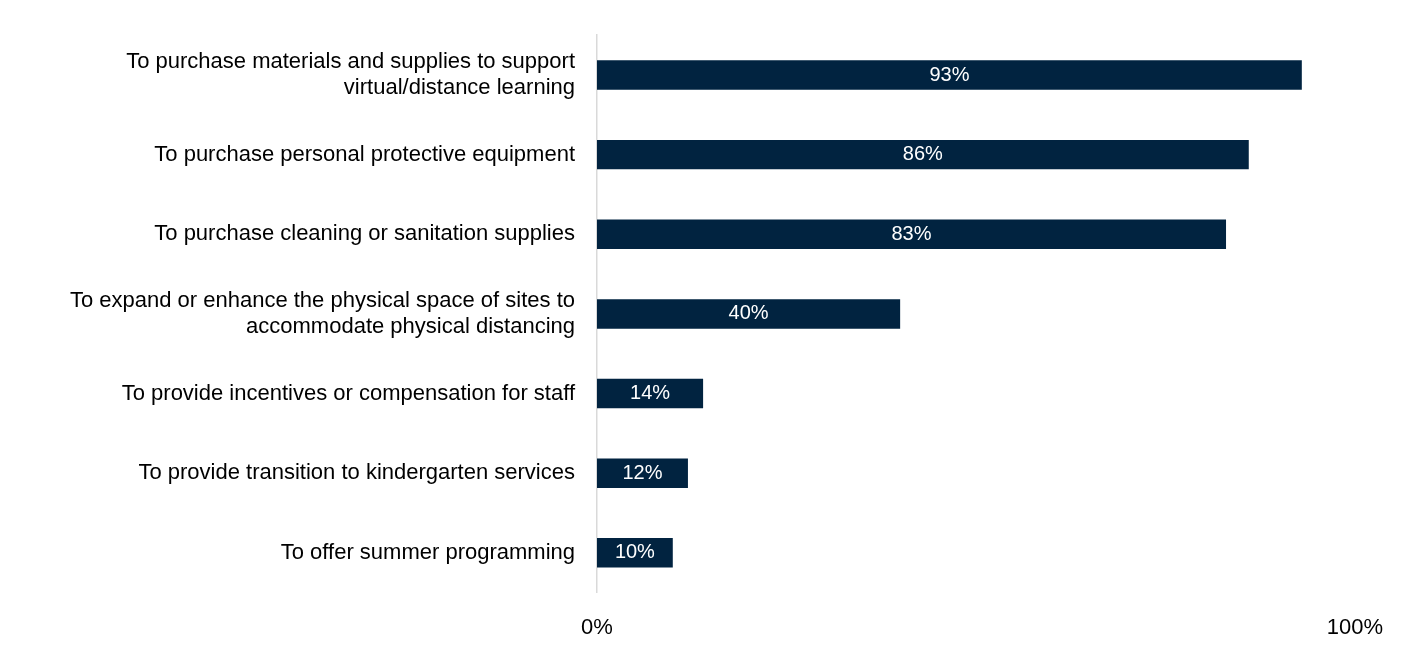 Image resolution: width=1405 pixels, height=667 pixels. What do you see at coordinates (364, 233) in the screenshot?
I see `y-tick-label: To purchase cleaning or sanitation supplies` at bounding box center [364, 233].